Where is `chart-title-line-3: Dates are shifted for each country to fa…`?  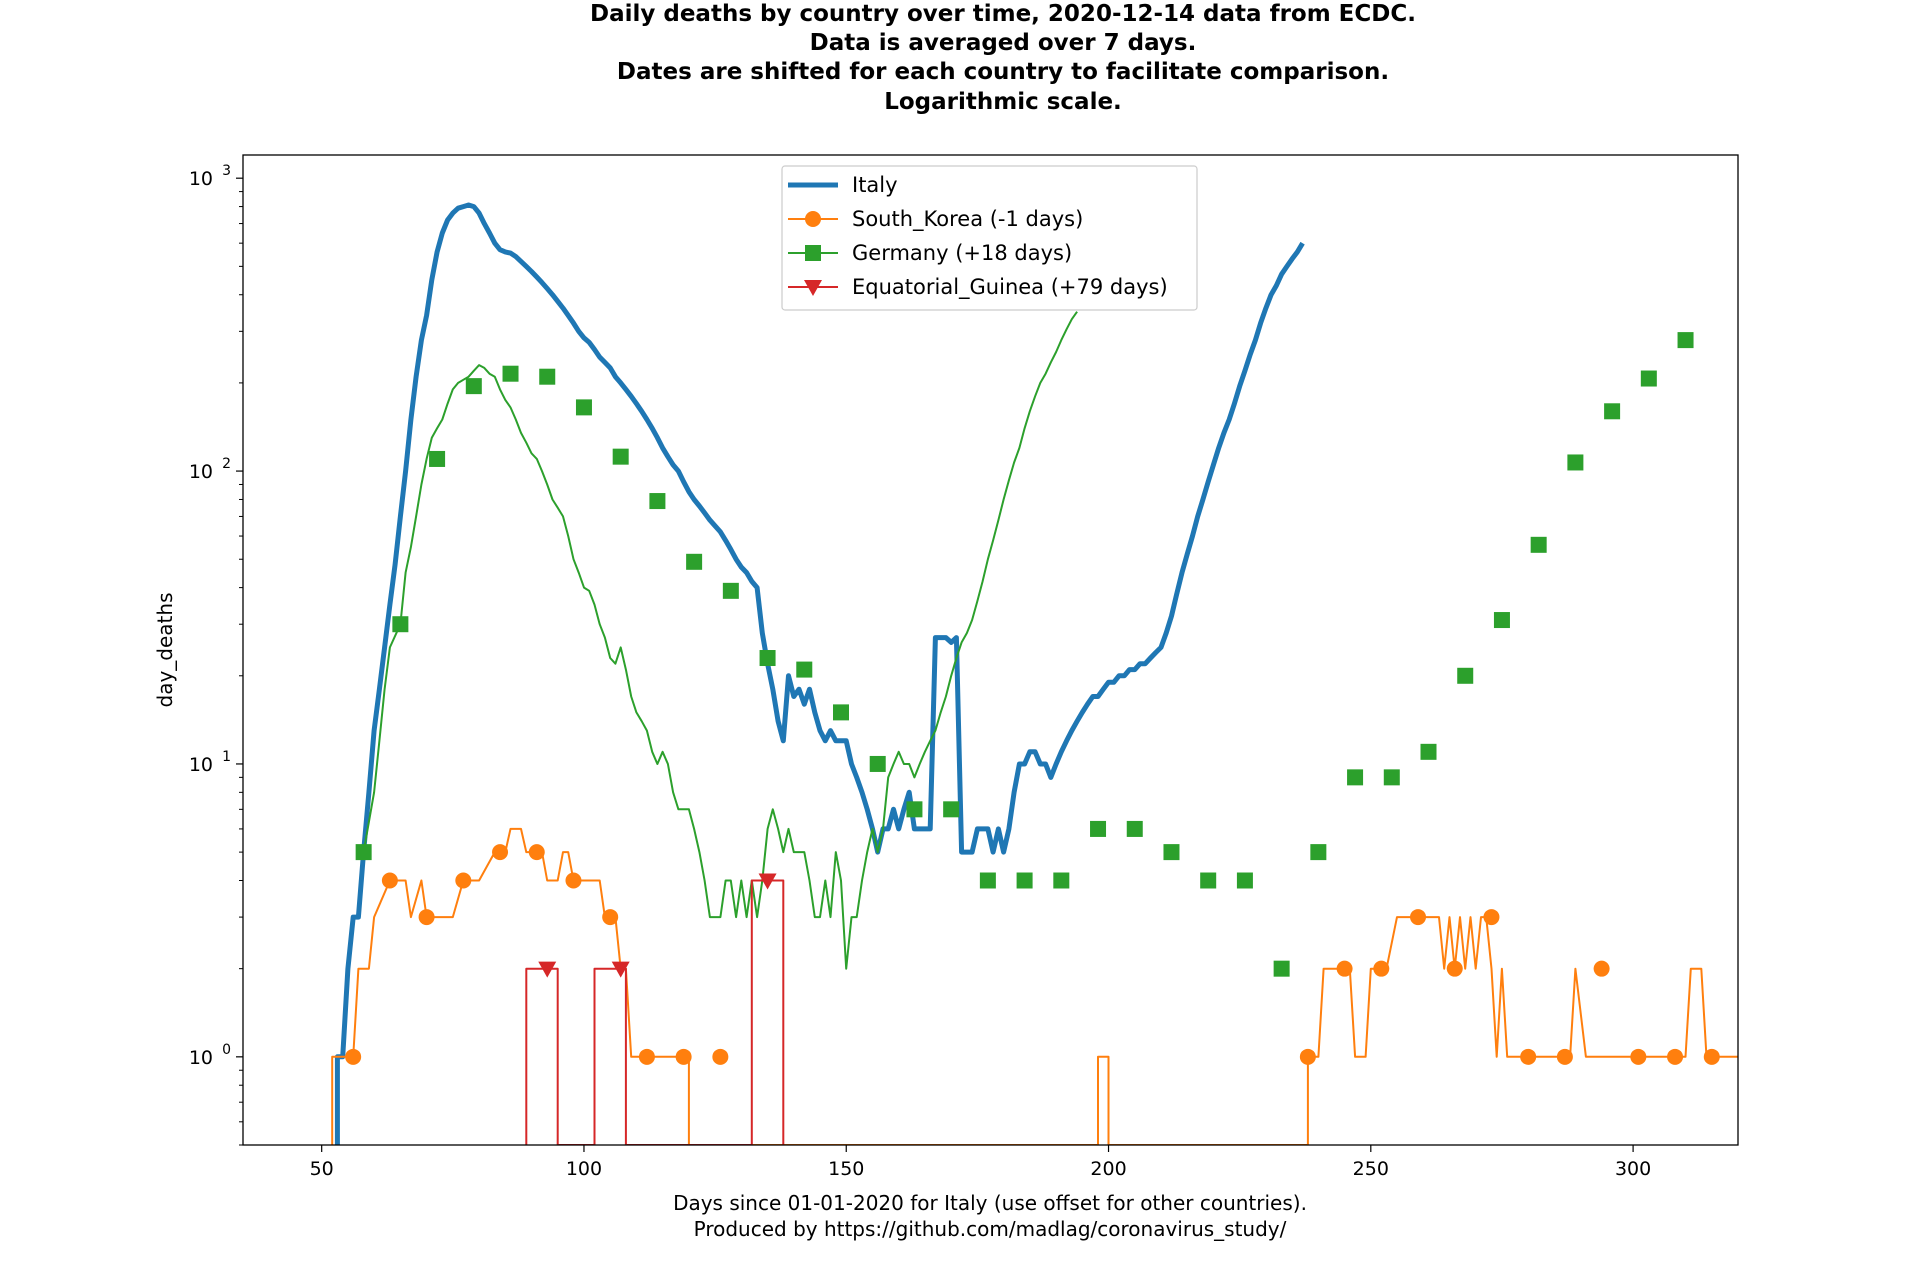
chart-title-line-3: Dates are shifted for each country to fa… is located at coordinates (1003, 72).